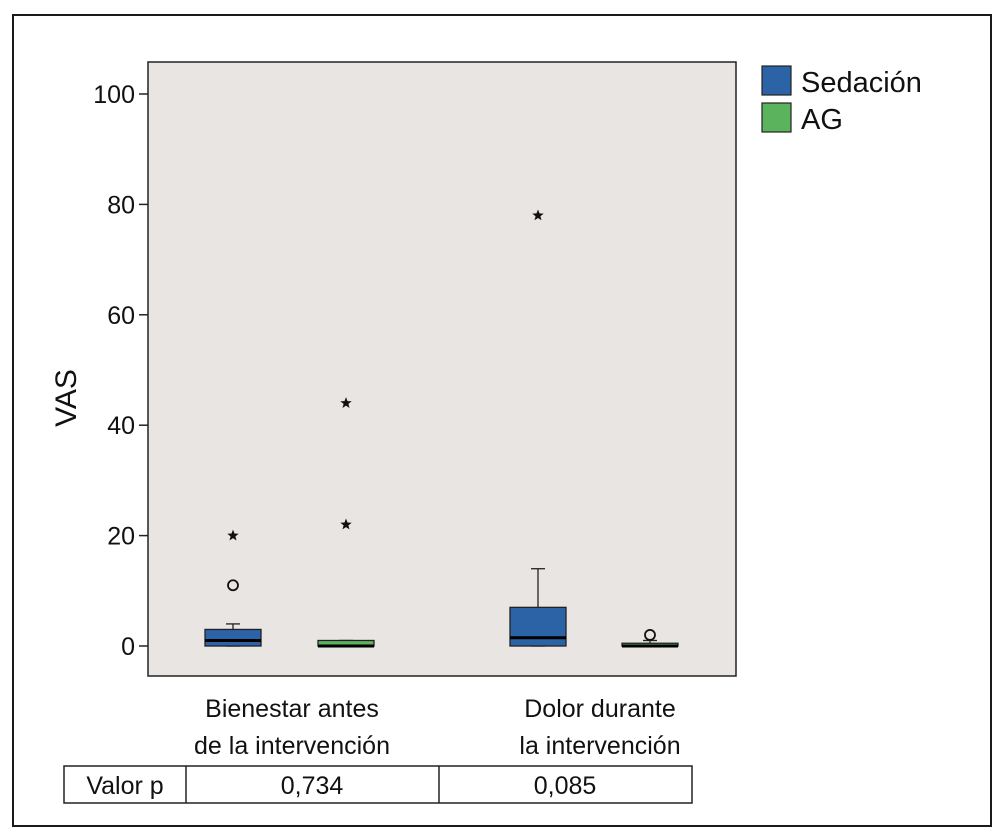 This screenshot has height=837, width=1008. Describe the element at coordinates (822, 120) in the screenshot. I see `legend-label-ag: AG` at that location.